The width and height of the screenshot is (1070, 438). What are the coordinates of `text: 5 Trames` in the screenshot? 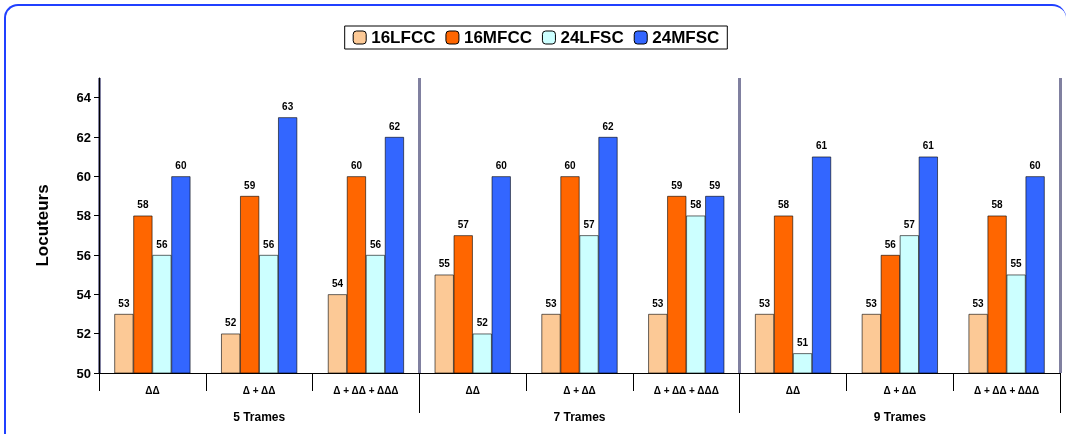 It's located at (259, 417).